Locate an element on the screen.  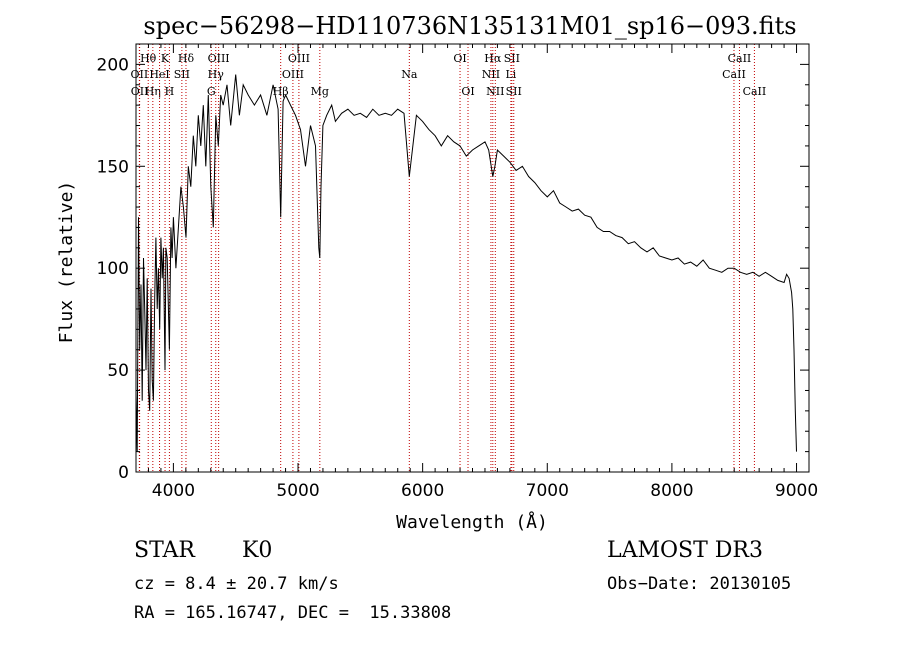
spectral-line-label: Hθ is located at coordinates (148, 58).